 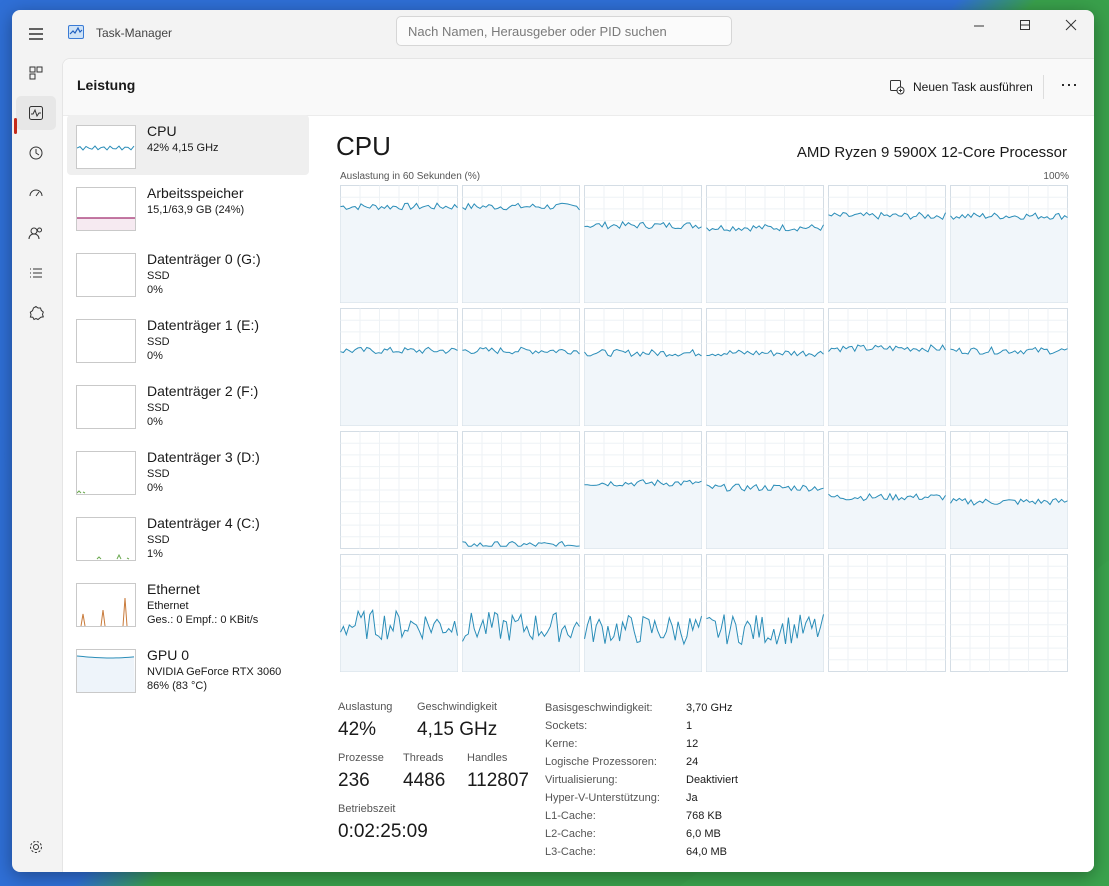 I want to click on graph-caption: Auslastung in 60 Sekunden (%), so click(x=410, y=176).